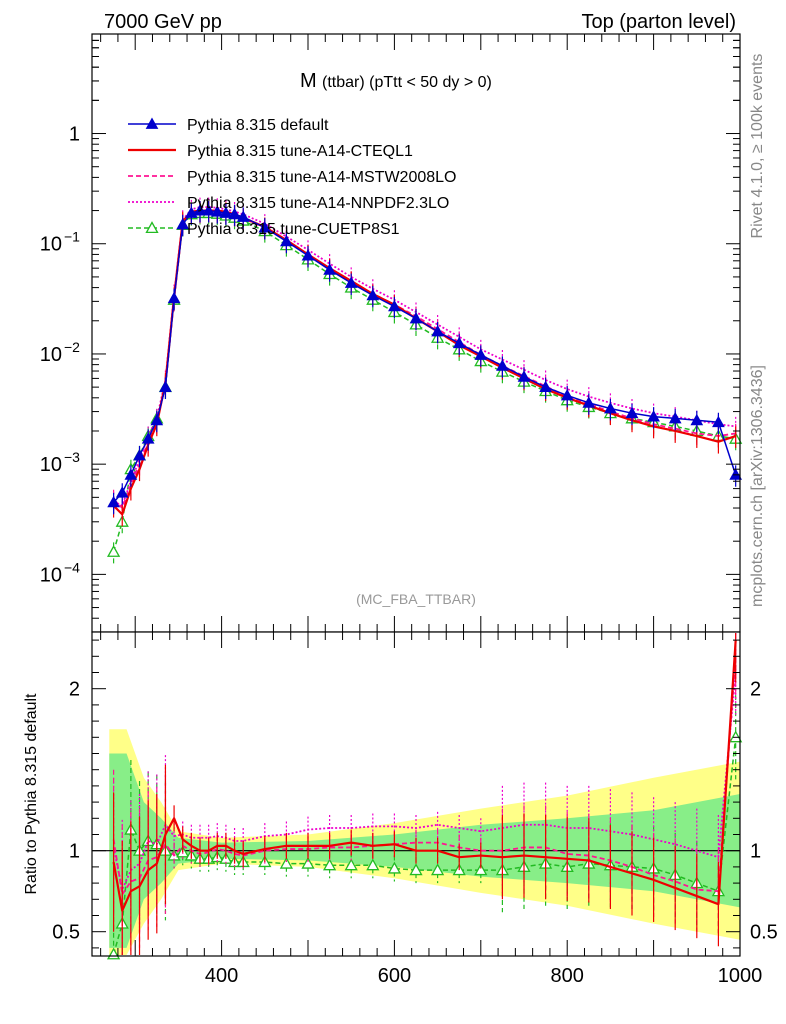  Describe the element at coordinates (258, 125) in the screenshot. I see `legend-entry-label: Pythia 8.315 default` at that location.